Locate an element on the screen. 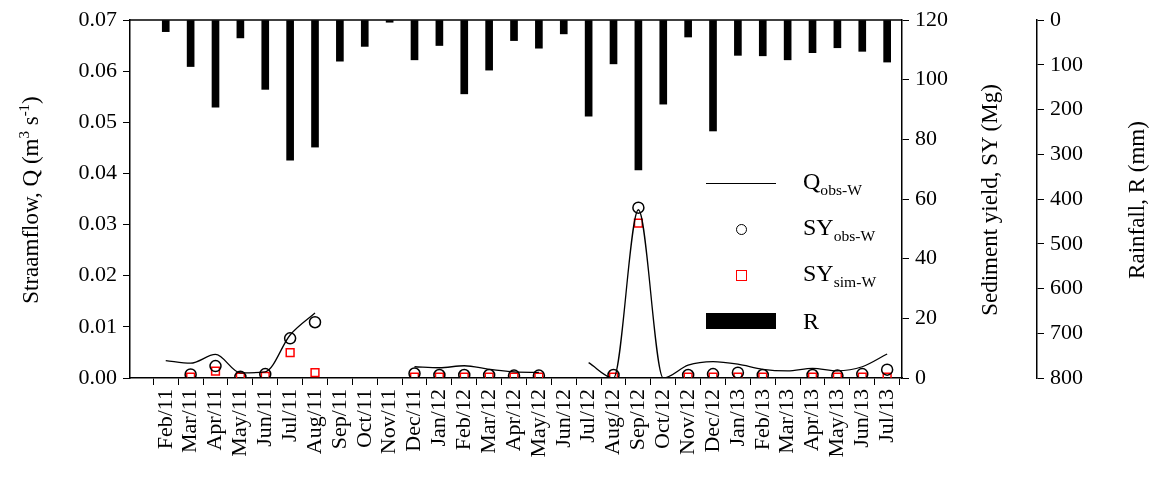  x-tick-label: Jun/12 is located at coordinates (562, 418).